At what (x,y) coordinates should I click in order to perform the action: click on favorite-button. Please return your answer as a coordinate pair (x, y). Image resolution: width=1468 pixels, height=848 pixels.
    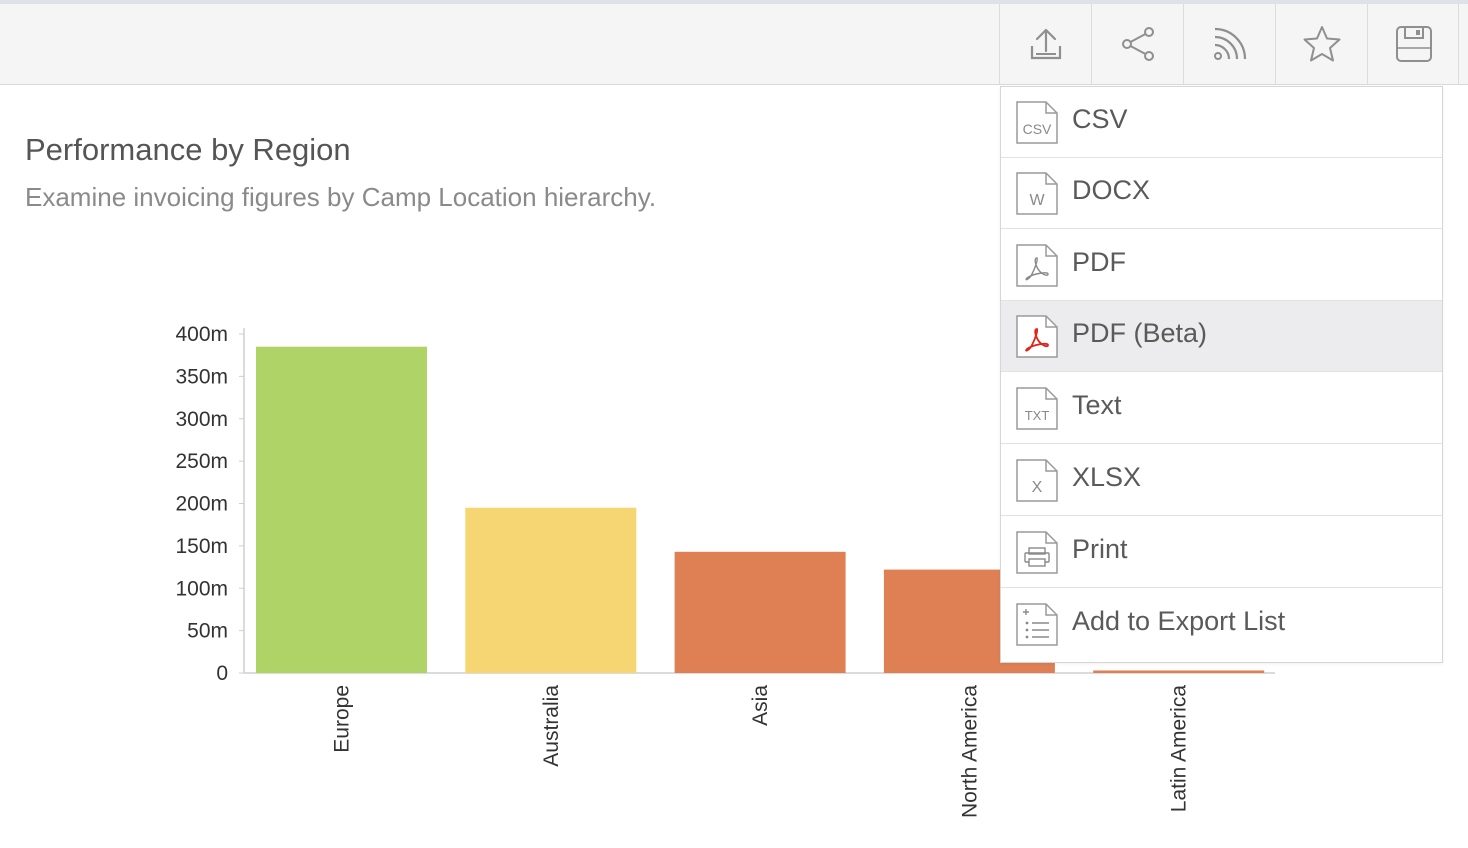
    Looking at the image, I should click on (1321, 44).